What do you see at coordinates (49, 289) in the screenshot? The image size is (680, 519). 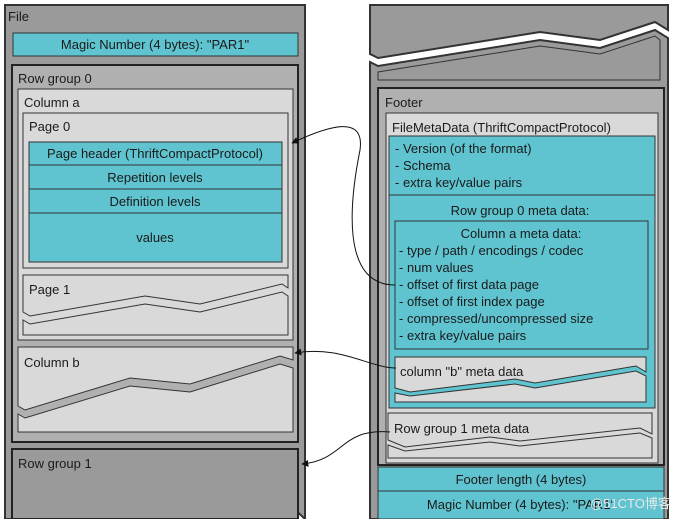 I see `page-1-label: Page 1` at bounding box center [49, 289].